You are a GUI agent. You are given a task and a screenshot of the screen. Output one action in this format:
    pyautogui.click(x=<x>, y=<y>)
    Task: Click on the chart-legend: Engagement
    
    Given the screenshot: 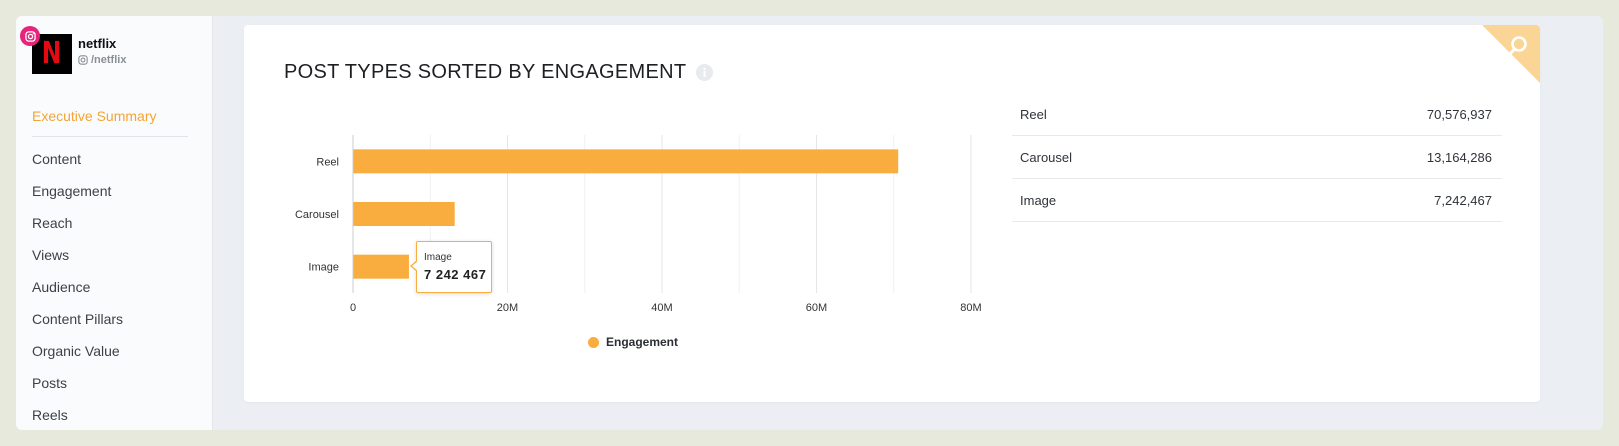 What is the action you would take?
    pyautogui.click(x=633, y=342)
    